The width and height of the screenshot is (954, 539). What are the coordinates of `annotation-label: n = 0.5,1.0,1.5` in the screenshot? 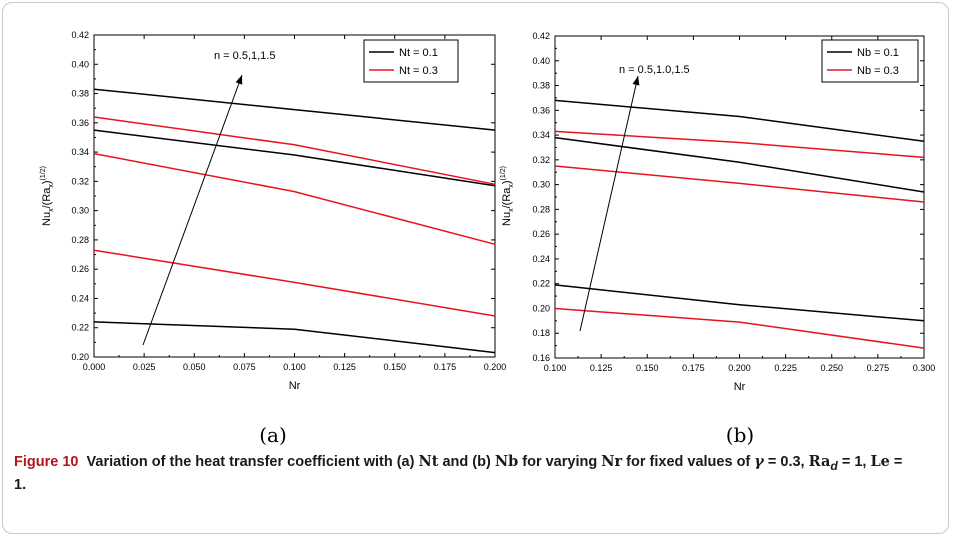 It's located at (654, 70).